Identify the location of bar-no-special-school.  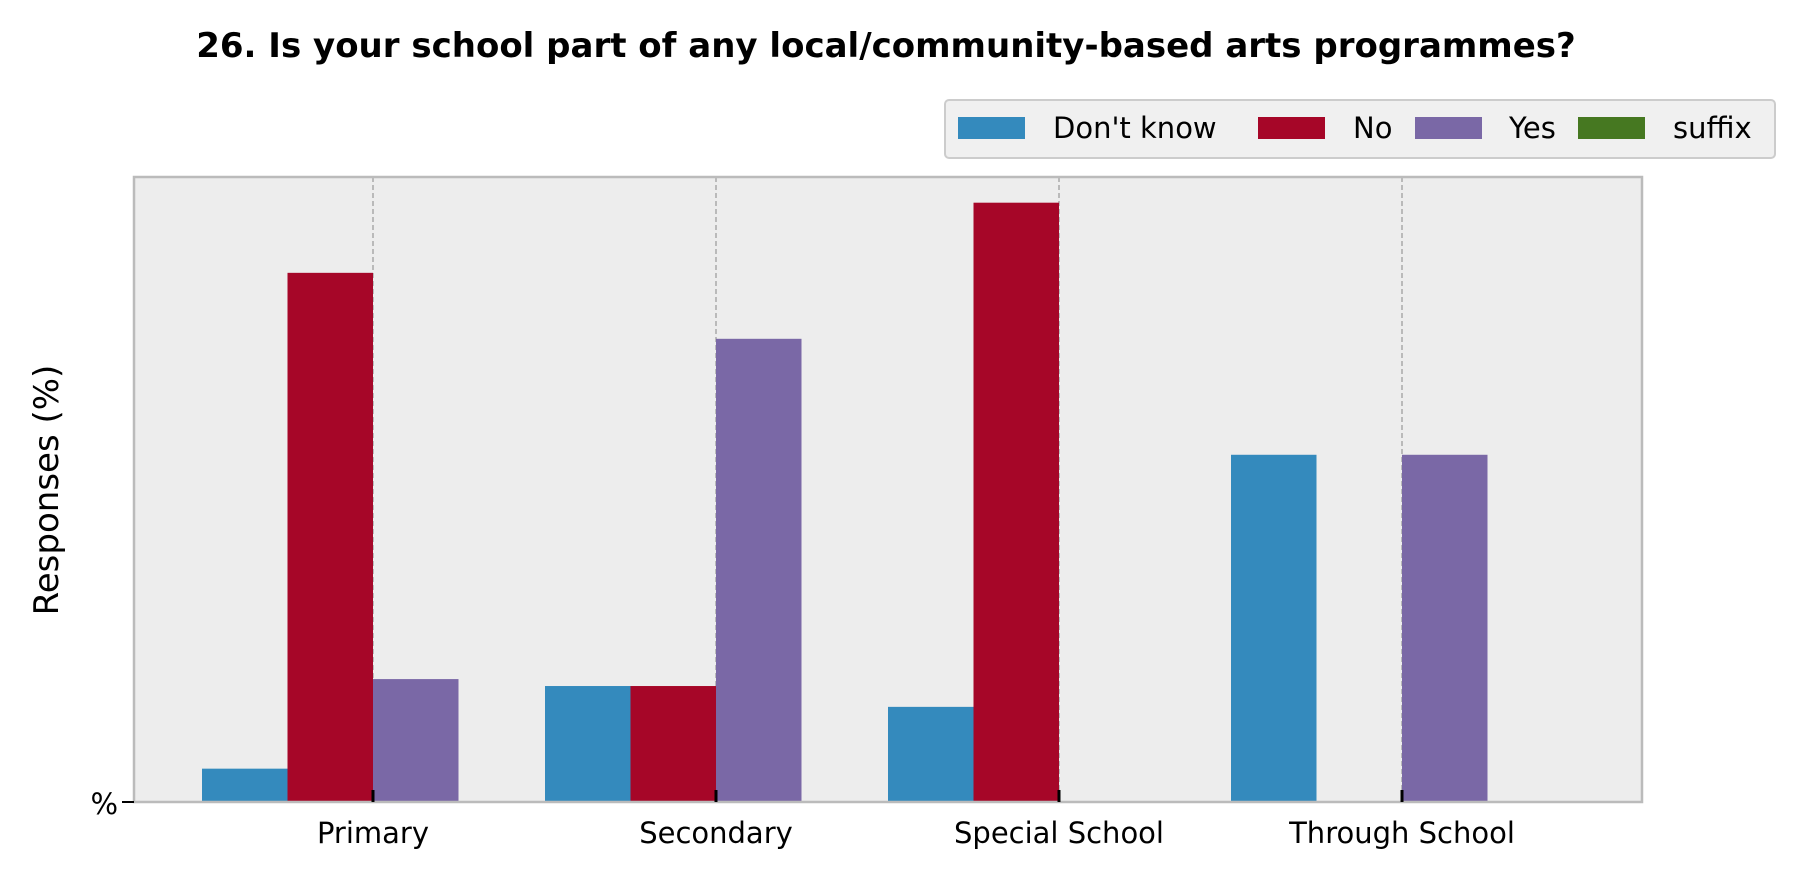
(1016, 502).